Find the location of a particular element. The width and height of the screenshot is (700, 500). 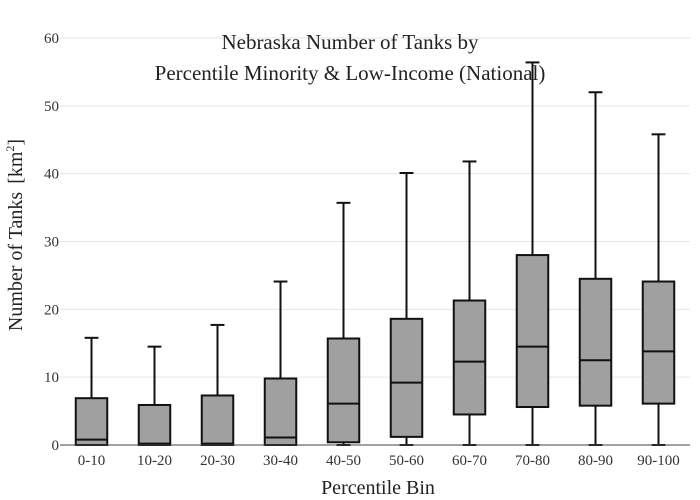

y-tick-label: 50 is located at coordinates (51, 107).